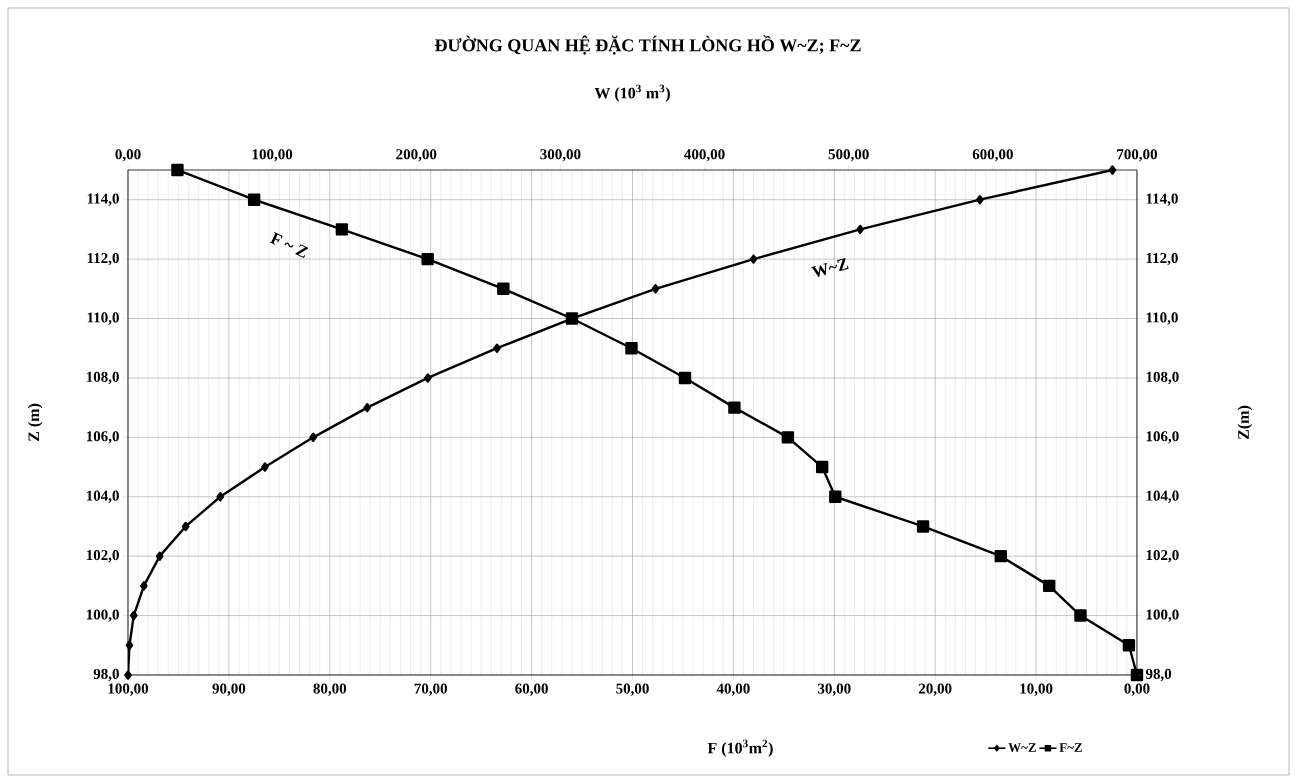  I want to click on y2-tick-label: 102,0, so click(1162, 556).